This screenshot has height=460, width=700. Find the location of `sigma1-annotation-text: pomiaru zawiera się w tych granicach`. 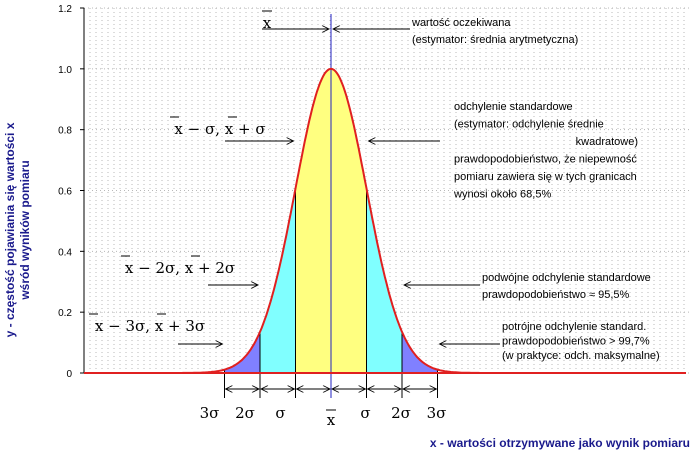

sigma1-annotation-text: pomiaru zawiera się w tych granicach is located at coordinates (545, 177).